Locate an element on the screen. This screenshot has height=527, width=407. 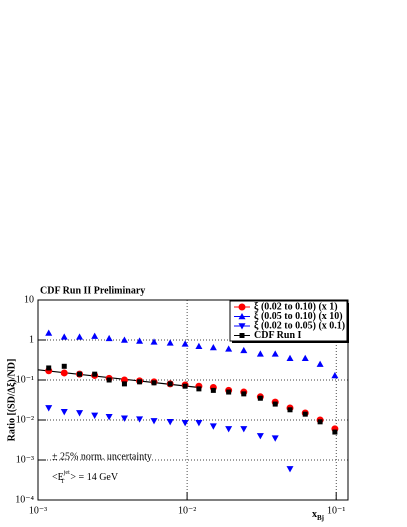
legend-box is located at coordinates (288, 321).